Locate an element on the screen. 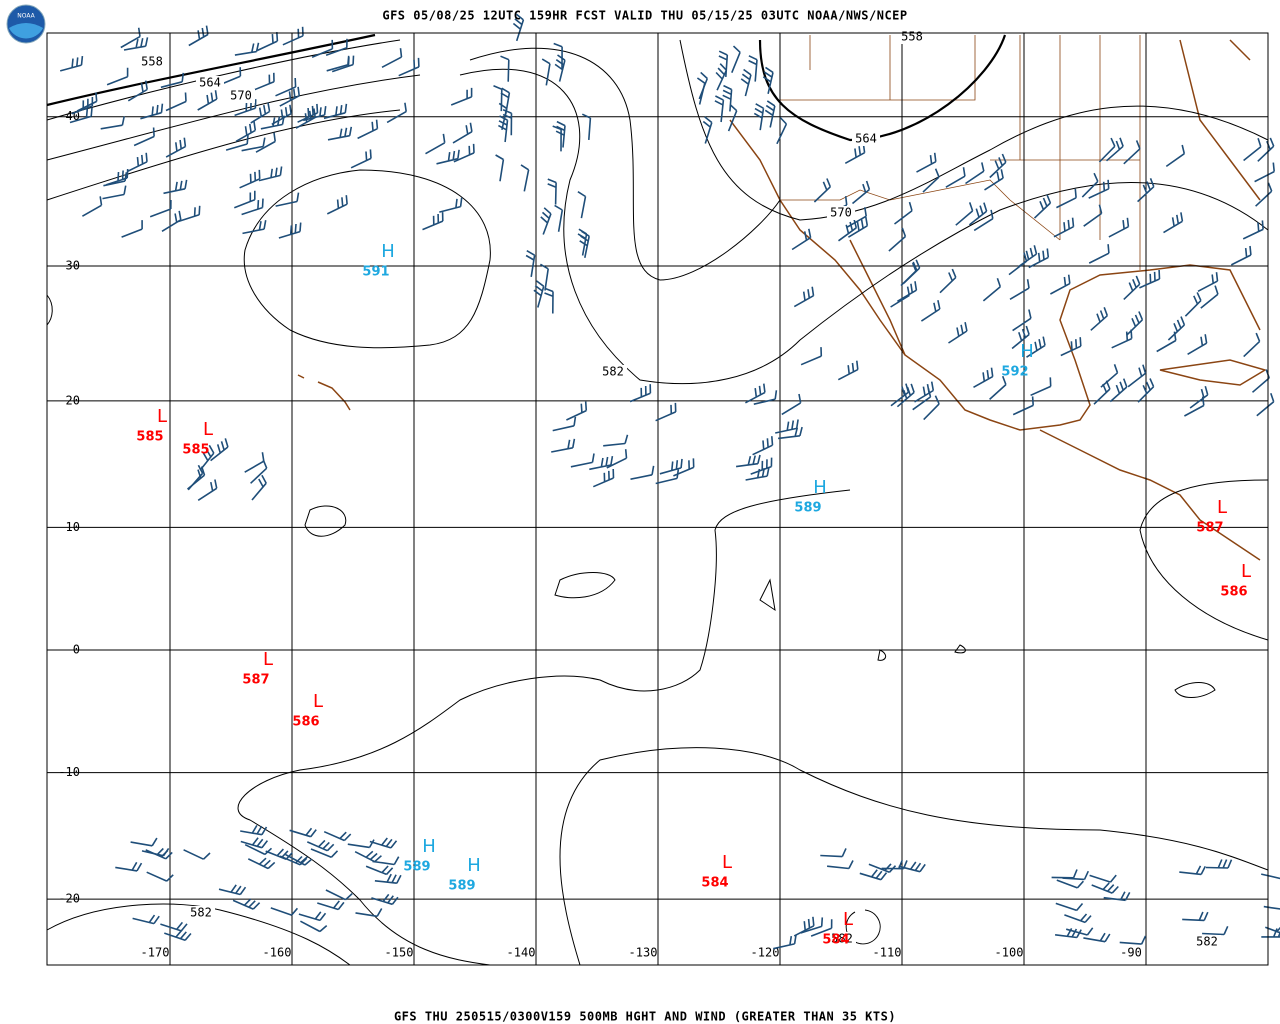 This screenshot has height=1024, width=1280. contour-564-north is located at coordinates (211, 70).